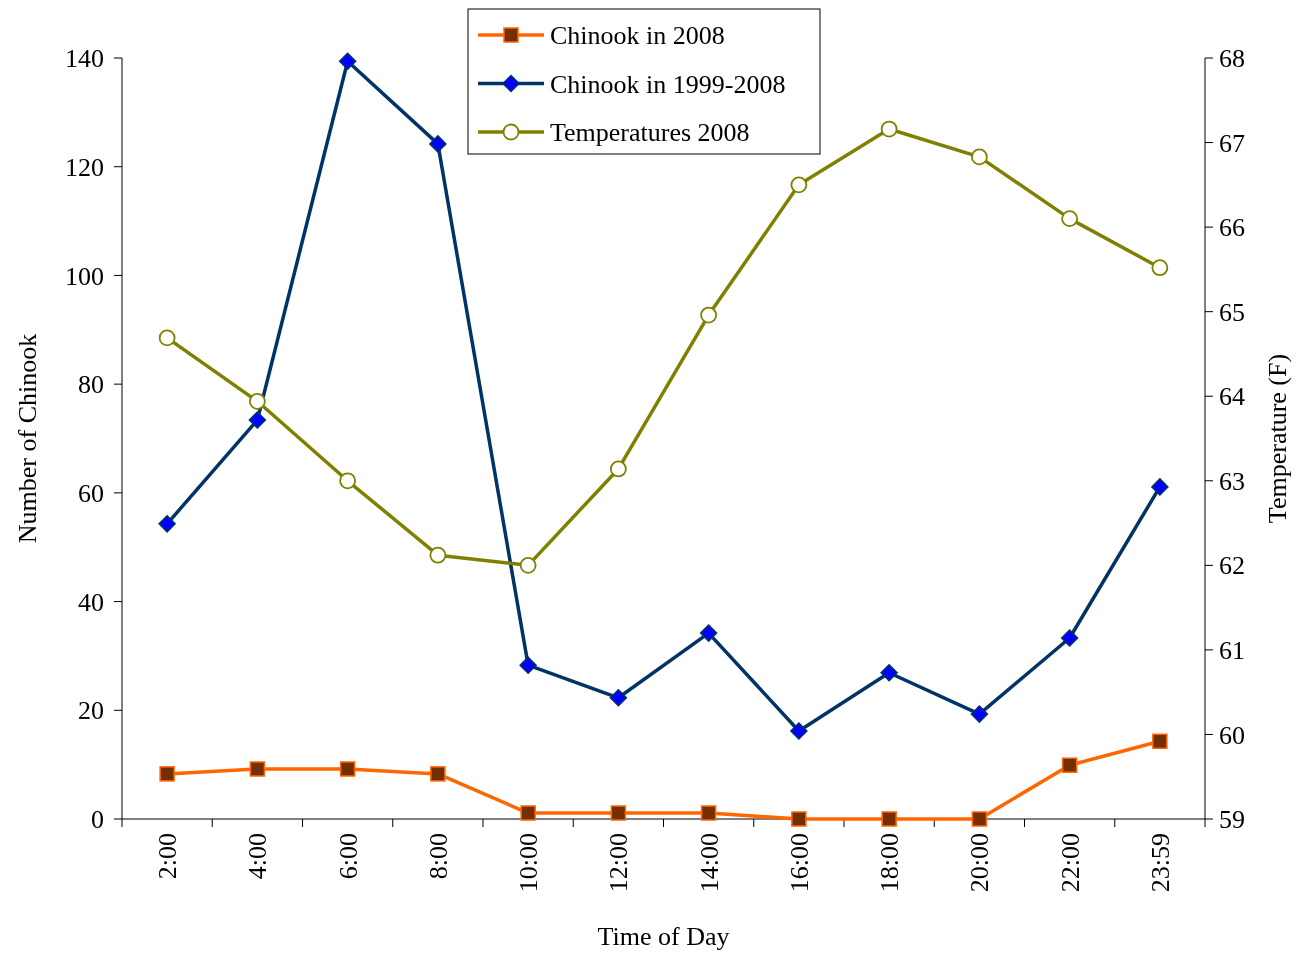 Image resolution: width=1306 pixels, height=953 pixels. What do you see at coordinates (650, 133) in the screenshot?
I see `legend-label: Temperatures 2008` at bounding box center [650, 133].